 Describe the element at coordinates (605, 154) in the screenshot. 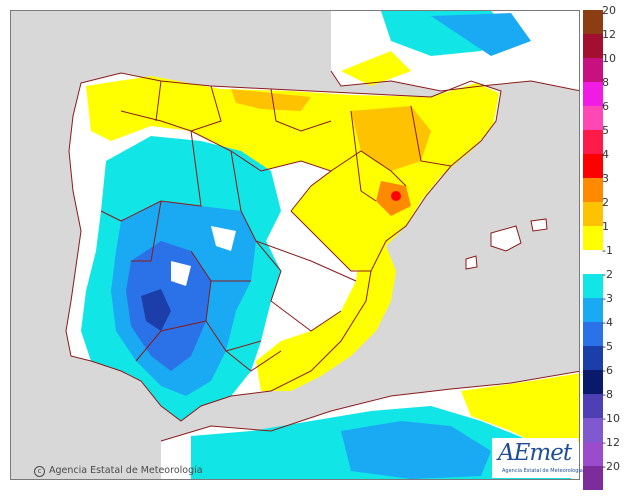

I see `legend-label: 4` at that location.